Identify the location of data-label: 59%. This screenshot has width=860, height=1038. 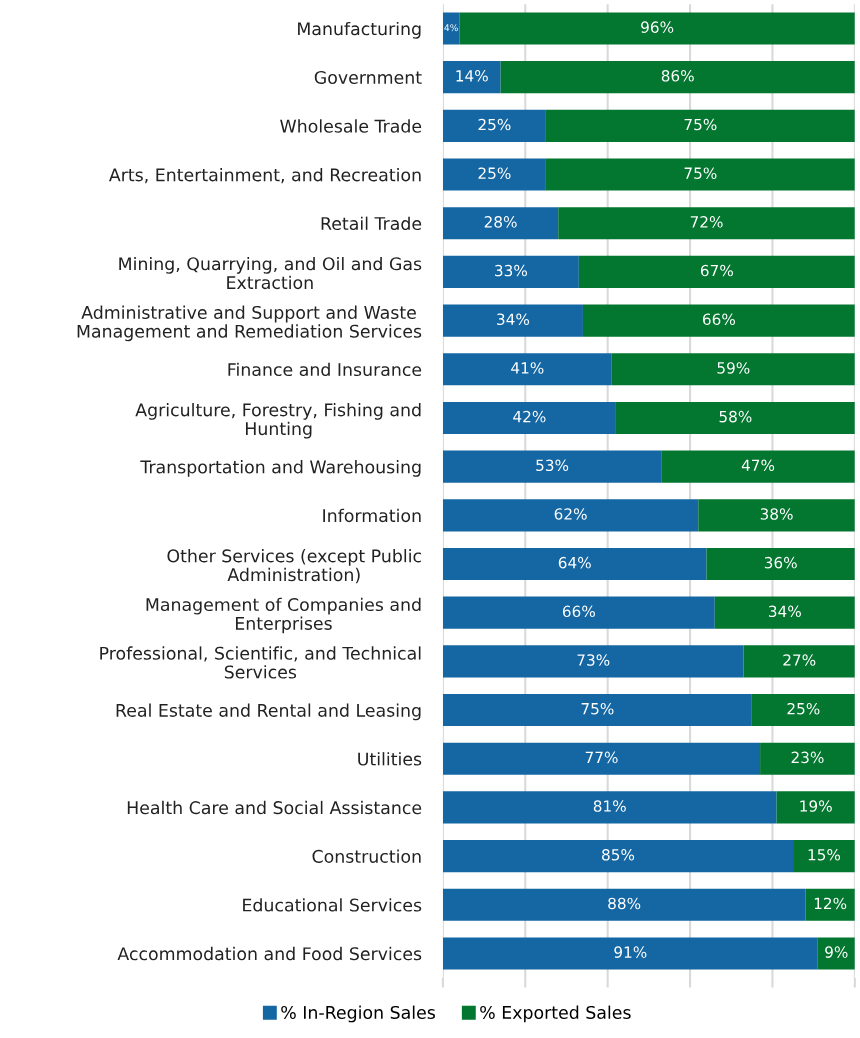
(733, 368).